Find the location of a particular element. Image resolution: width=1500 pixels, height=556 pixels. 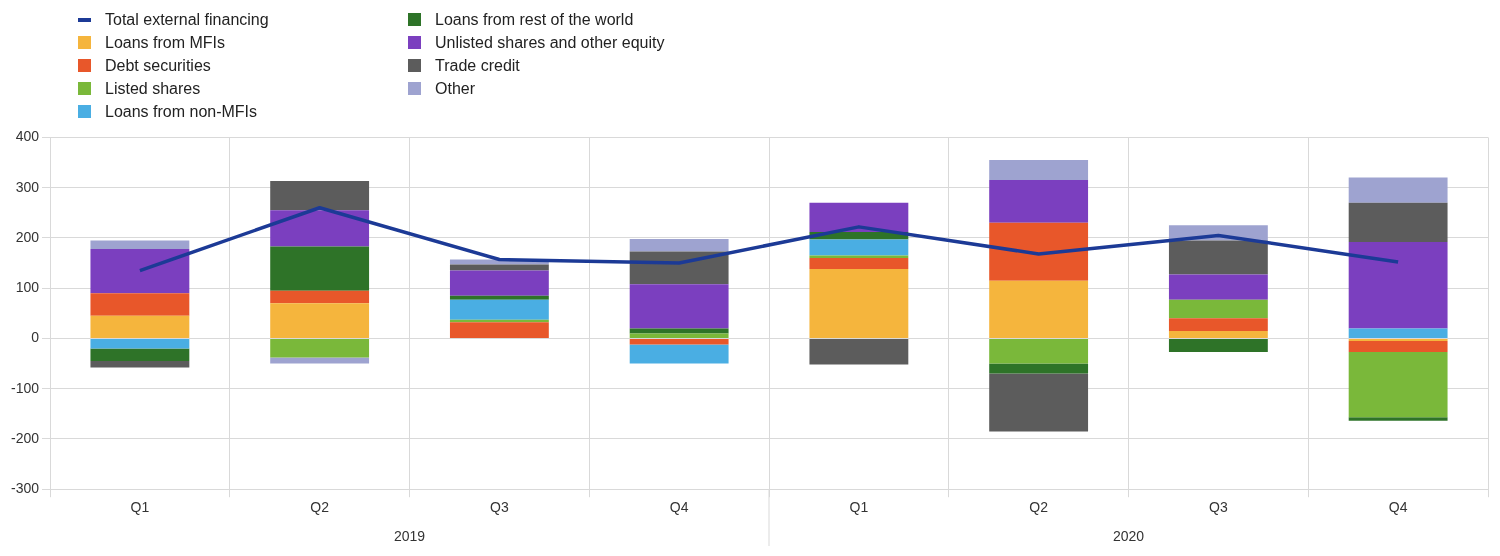

y-tick-label: 100 is located at coordinates (27, 287).